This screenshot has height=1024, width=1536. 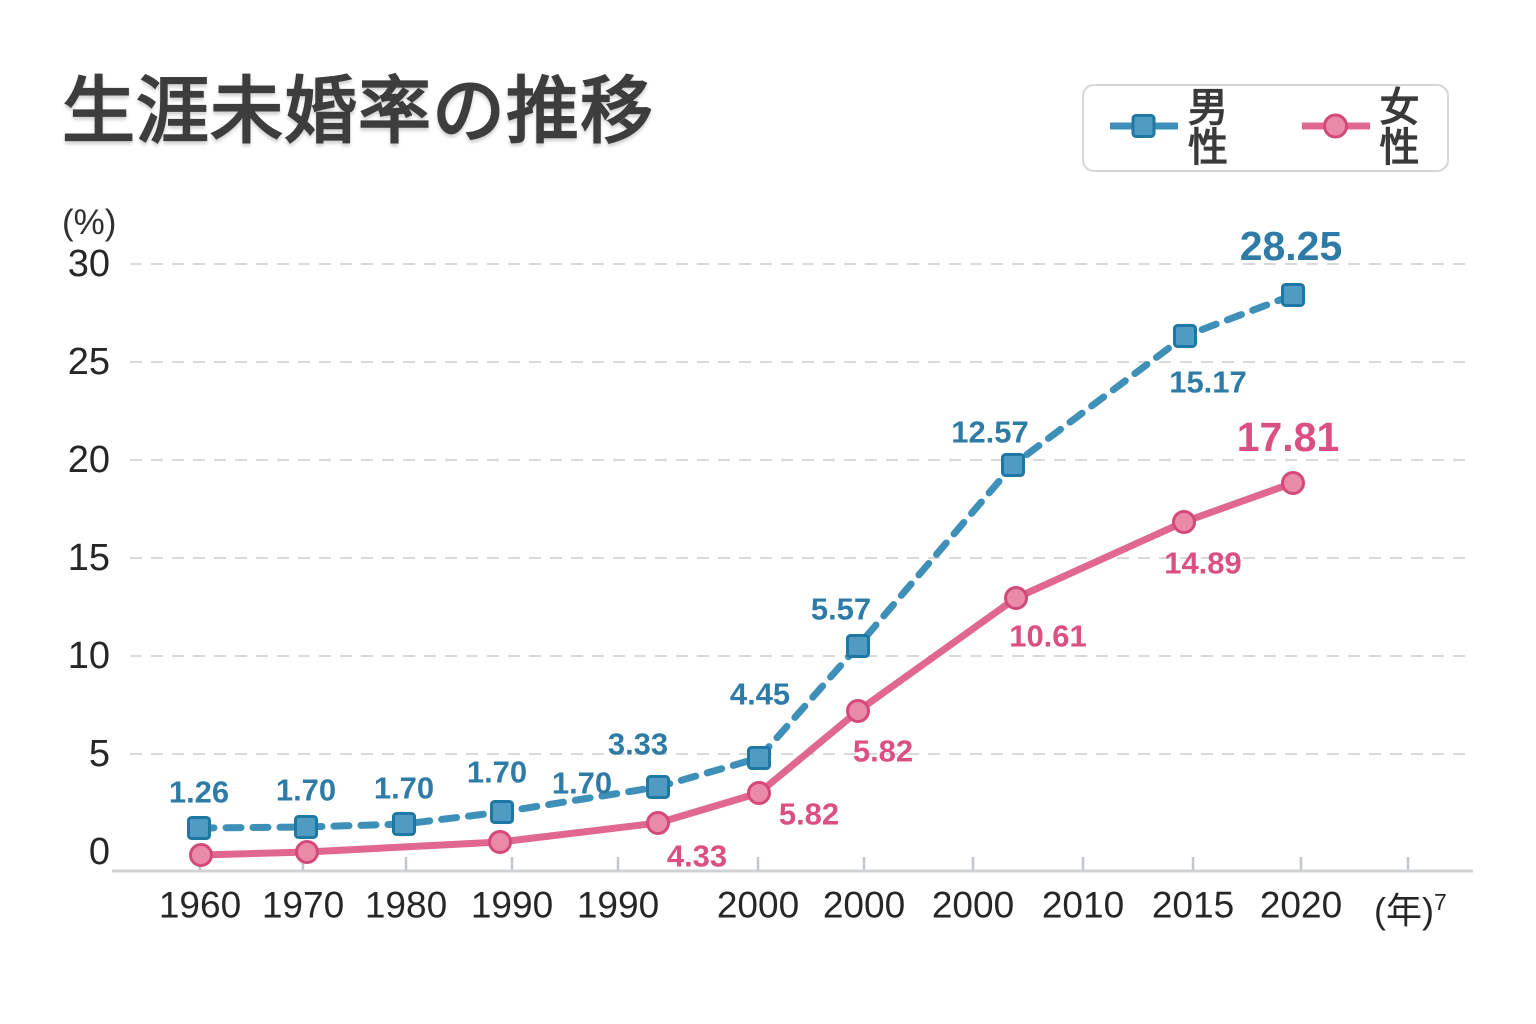 I want to click on male-data-label: 5.57, so click(x=841, y=609).